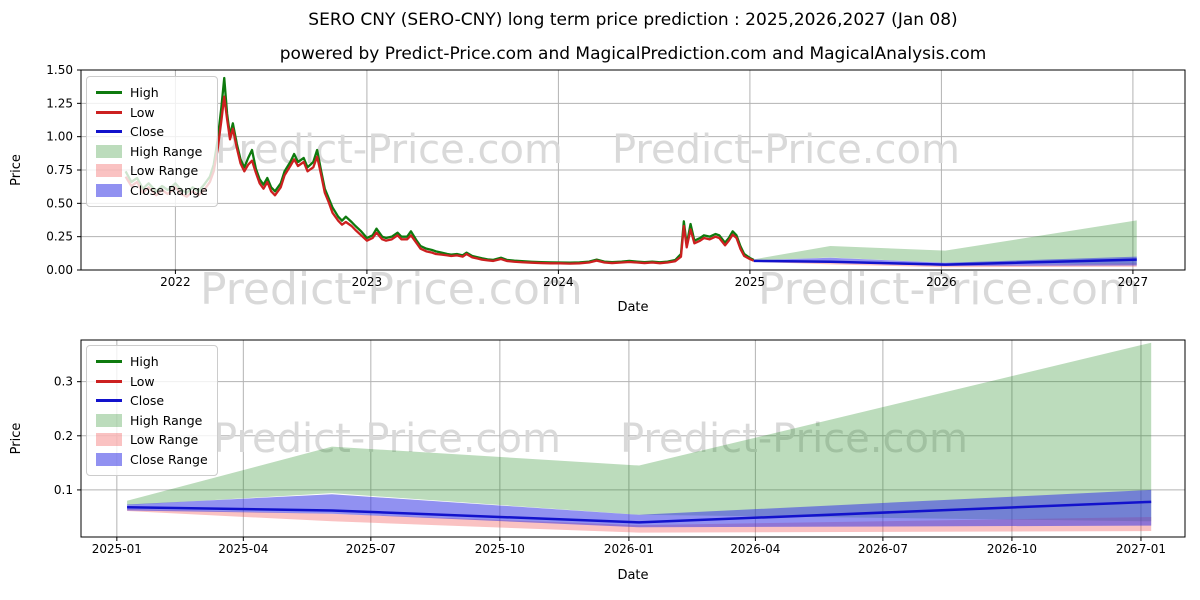  Describe the element at coordinates (59, 70) in the screenshot. I see `y-tick-label: 1.50` at that location.